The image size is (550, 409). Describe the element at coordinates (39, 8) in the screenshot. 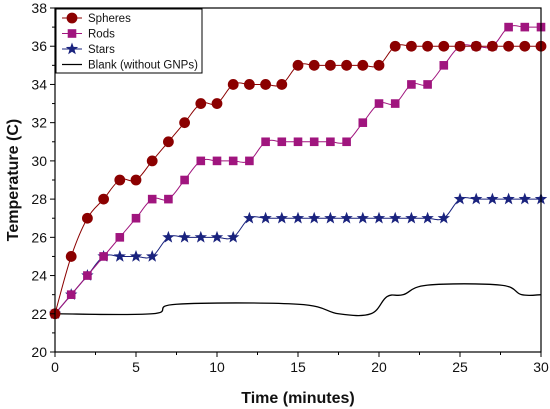

I see `y-tick-label: 38` at that location.